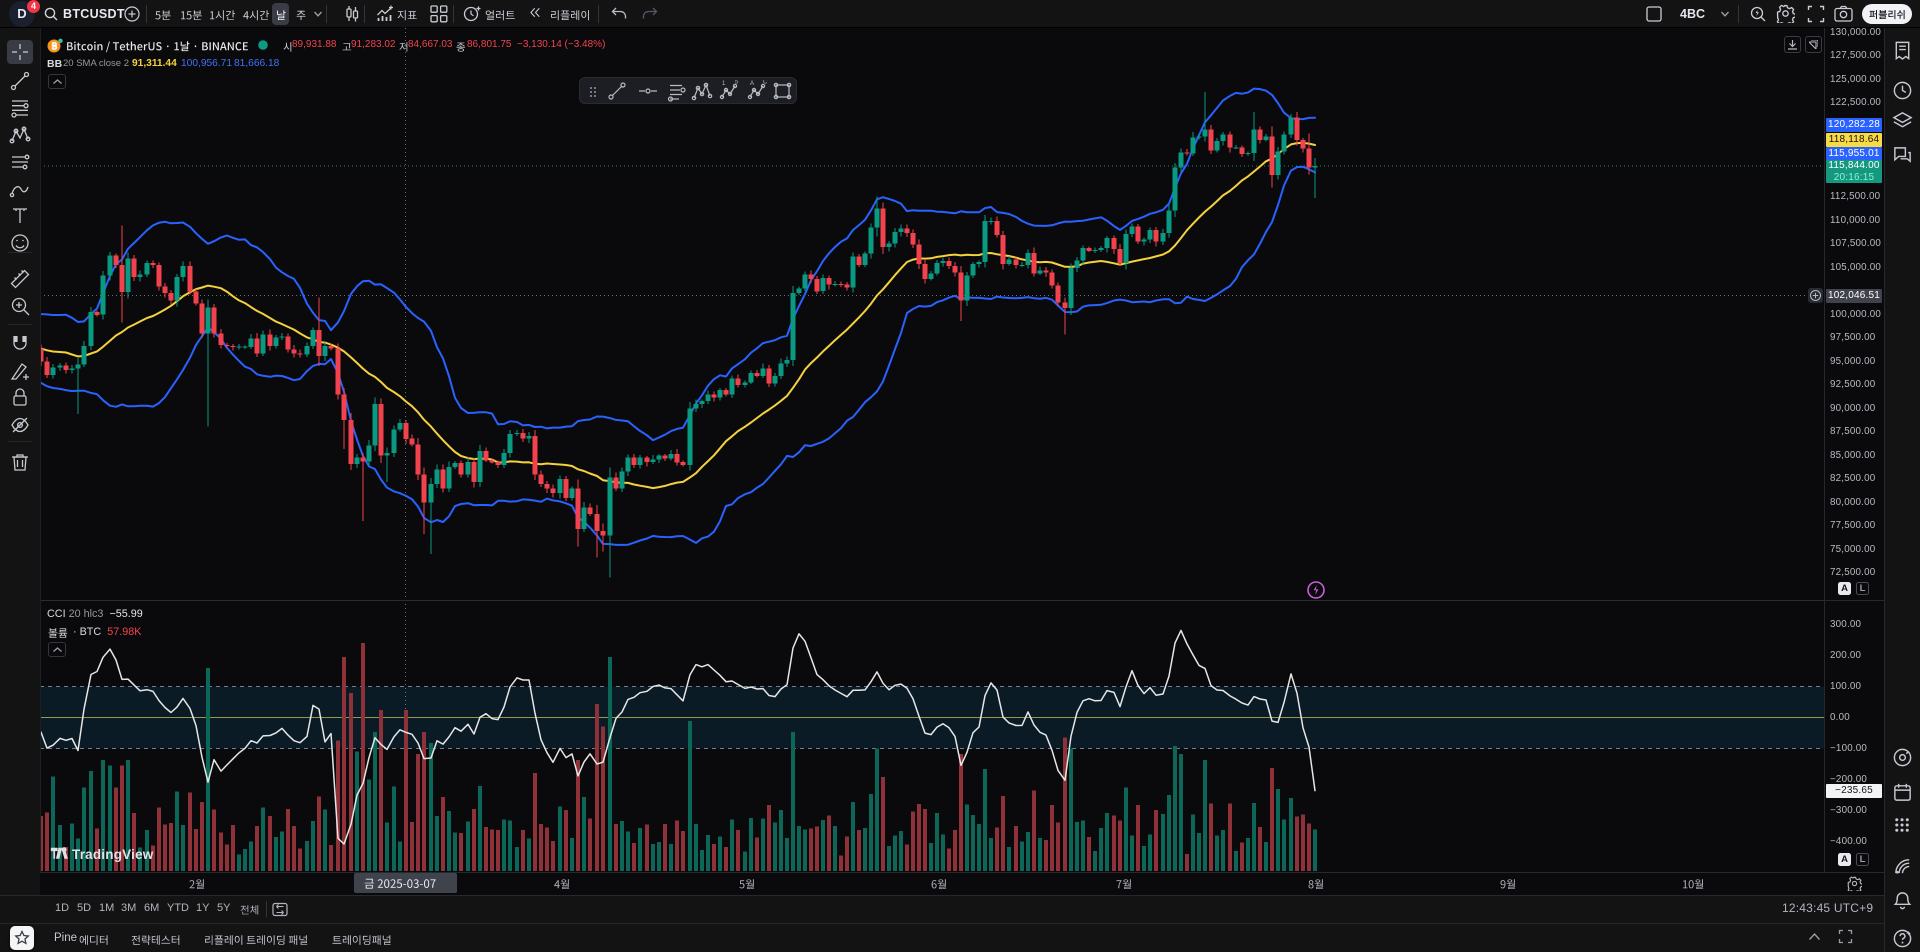 The image size is (1920, 952). What do you see at coordinates (724, 84) in the screenshot?
I see `svg-text: 1` at bounding box center [724, 84].